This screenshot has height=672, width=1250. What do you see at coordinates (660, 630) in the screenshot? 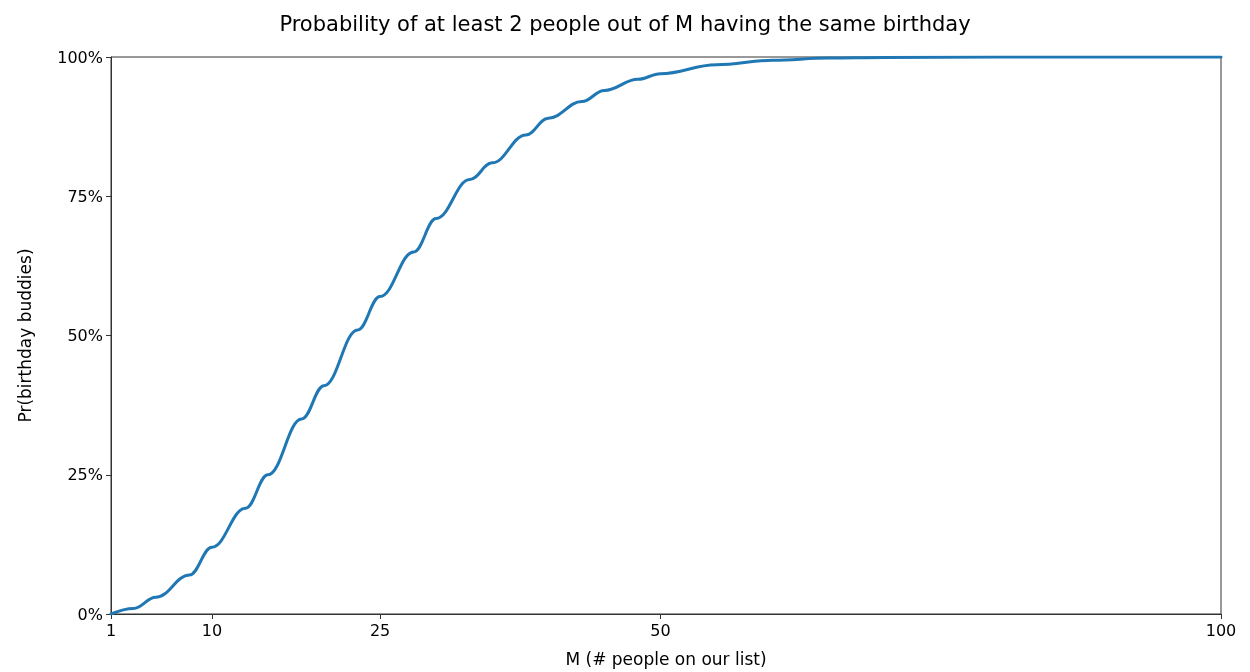
I see `x-tick-label: 50` at bounding box center [660, 630].